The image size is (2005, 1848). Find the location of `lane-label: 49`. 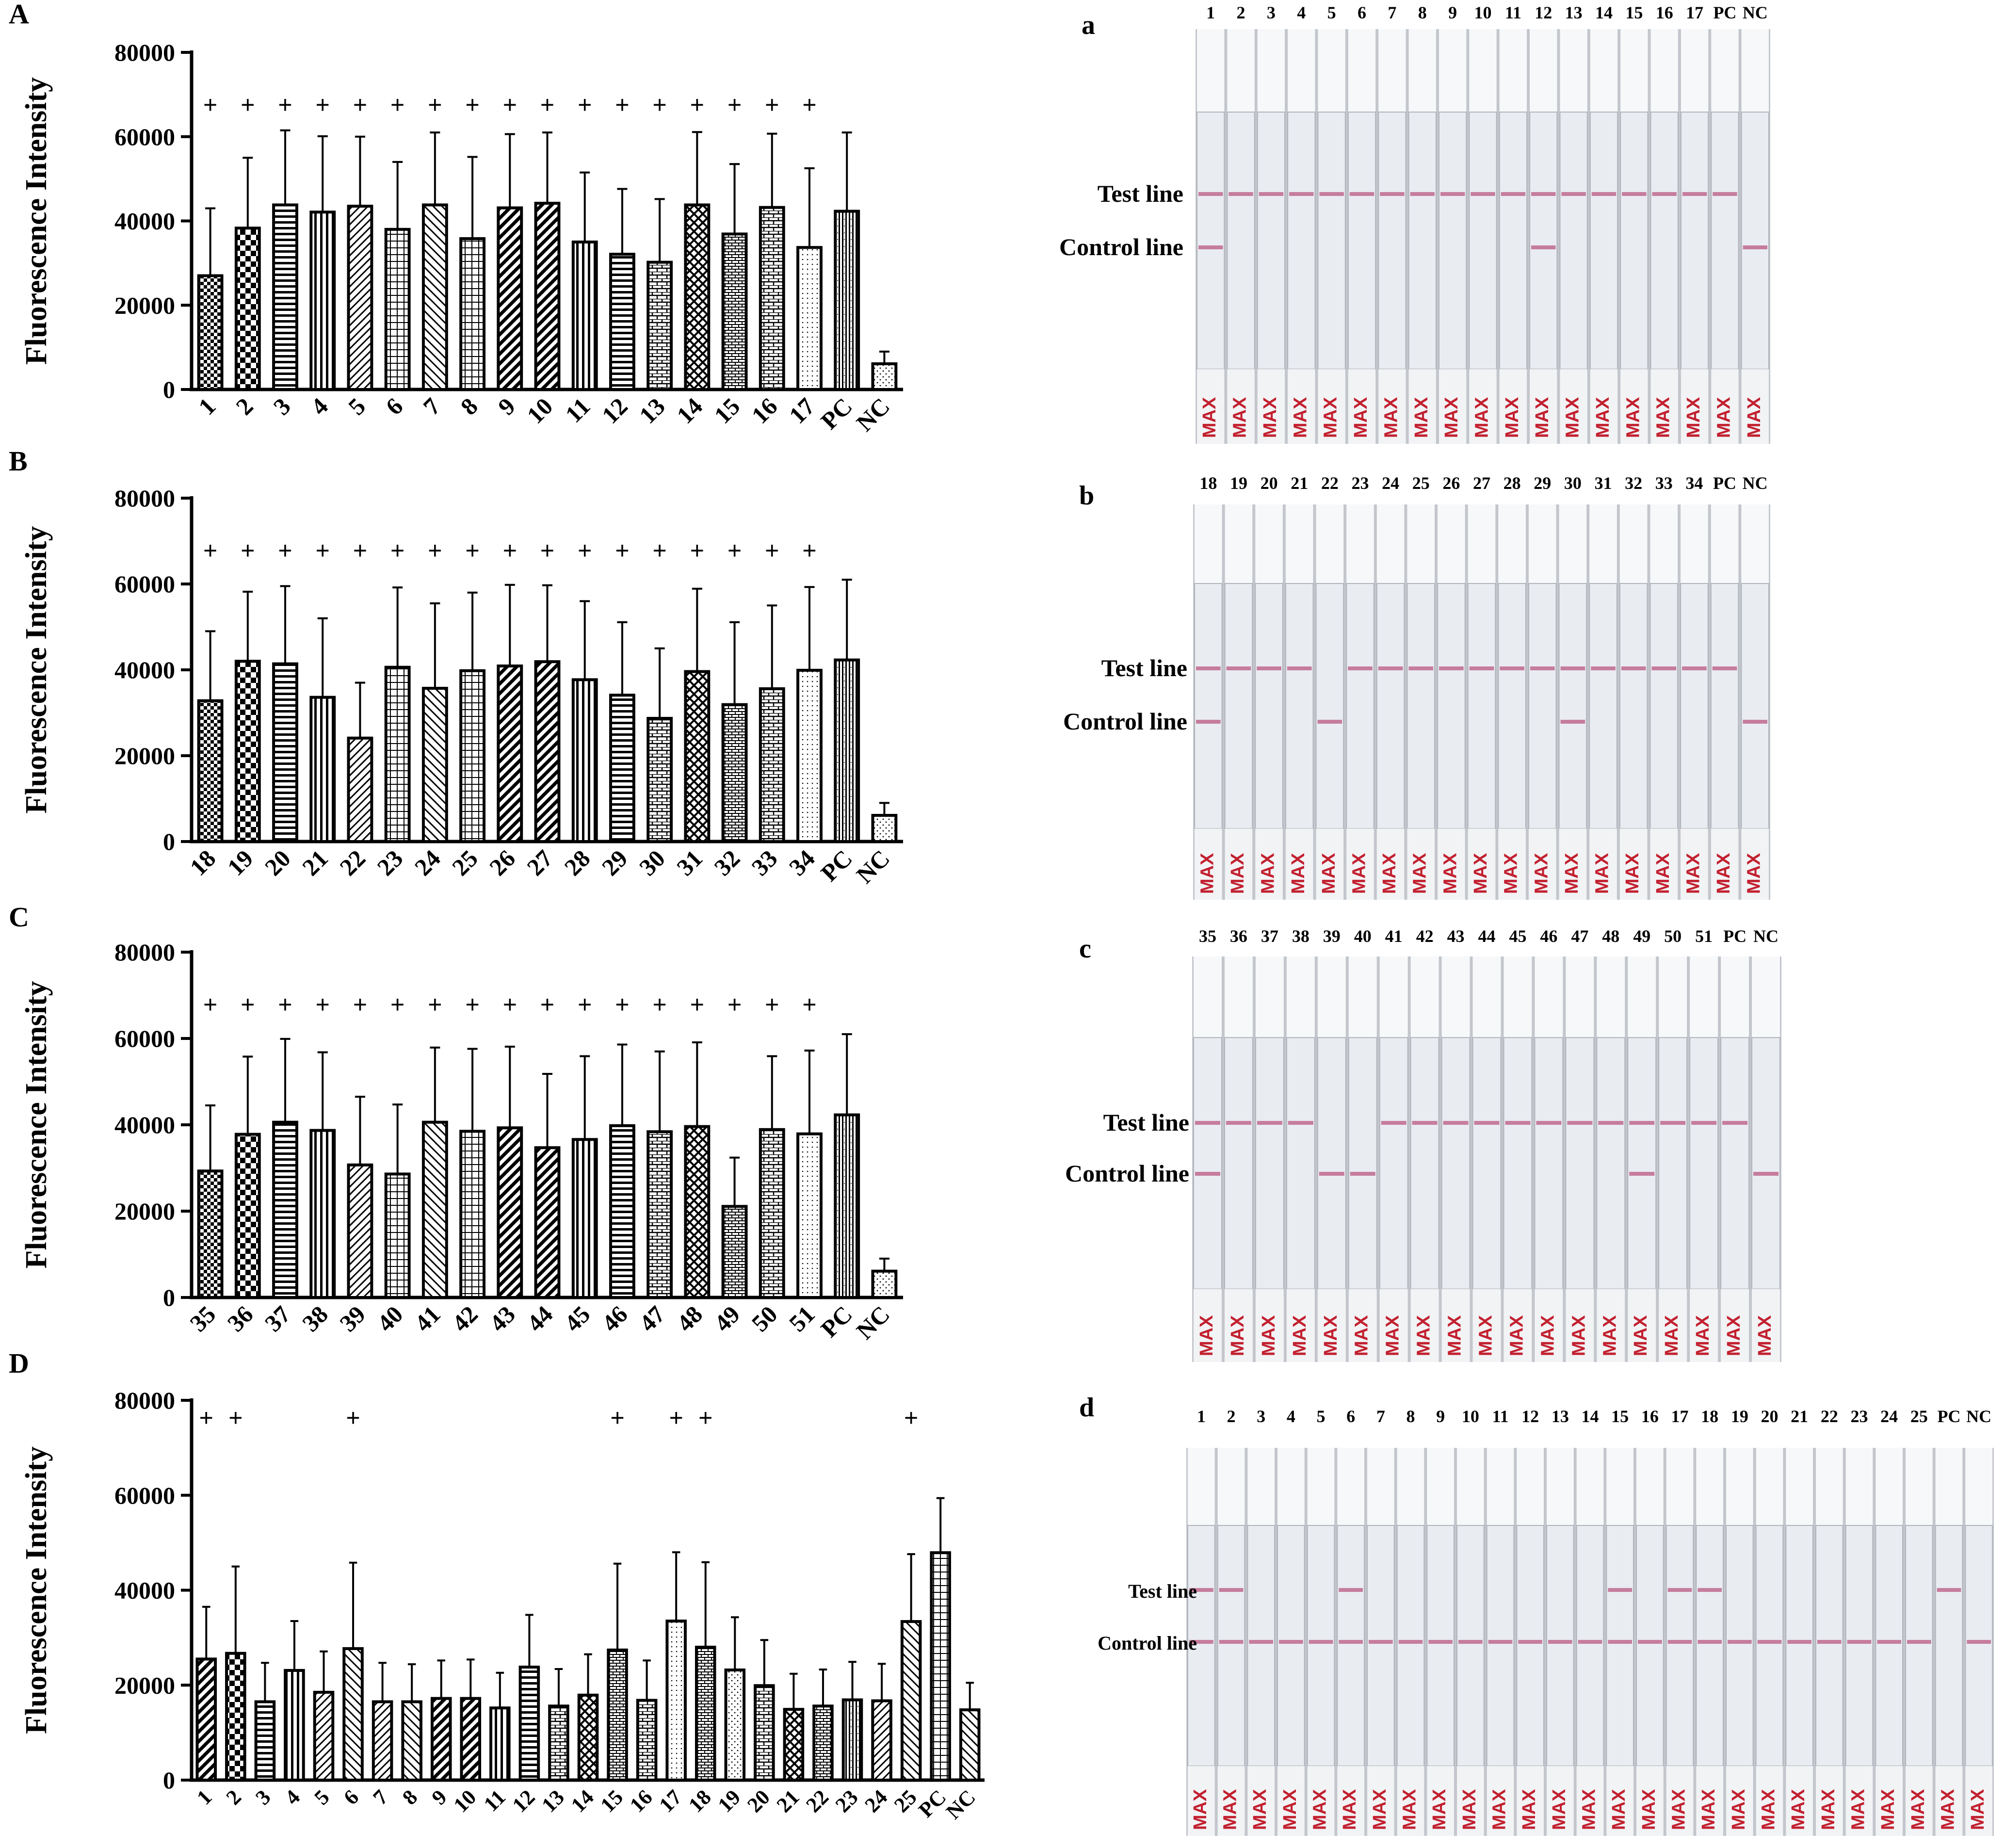

lane-label: 49 is located at coordinates (1641, 936).